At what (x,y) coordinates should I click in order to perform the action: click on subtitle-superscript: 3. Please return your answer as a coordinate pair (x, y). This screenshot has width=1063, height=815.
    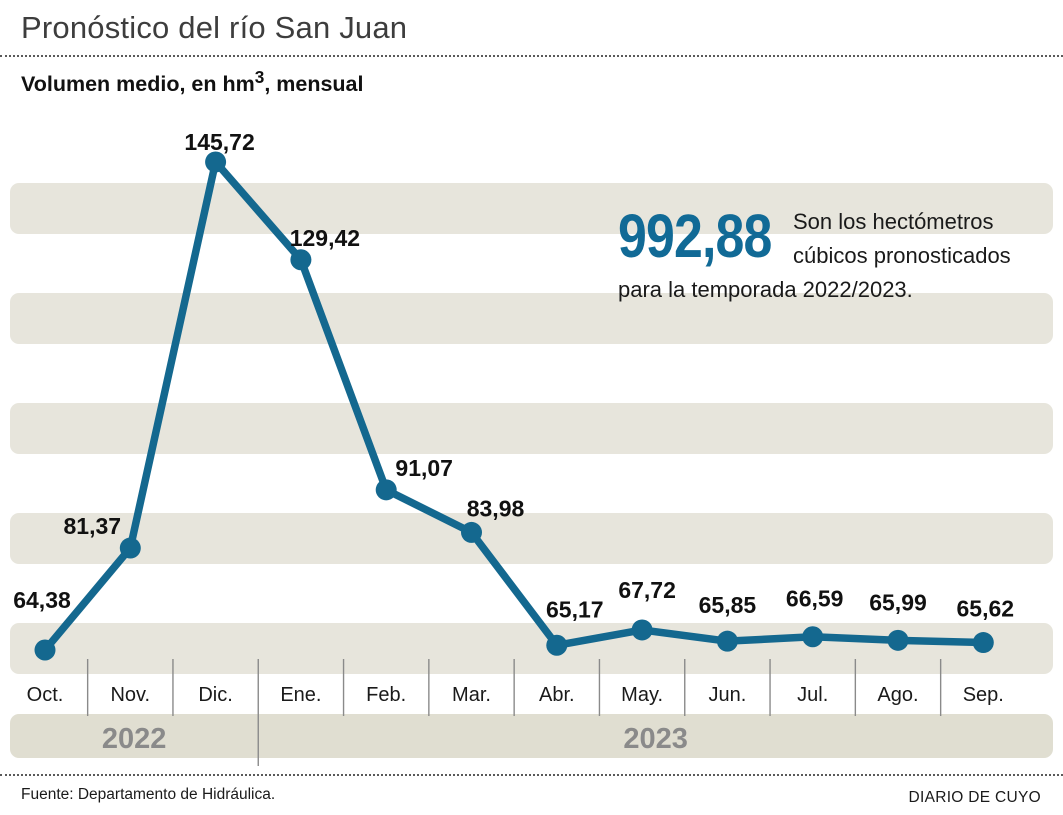
    Looking at the image, I should click on (259, 77).